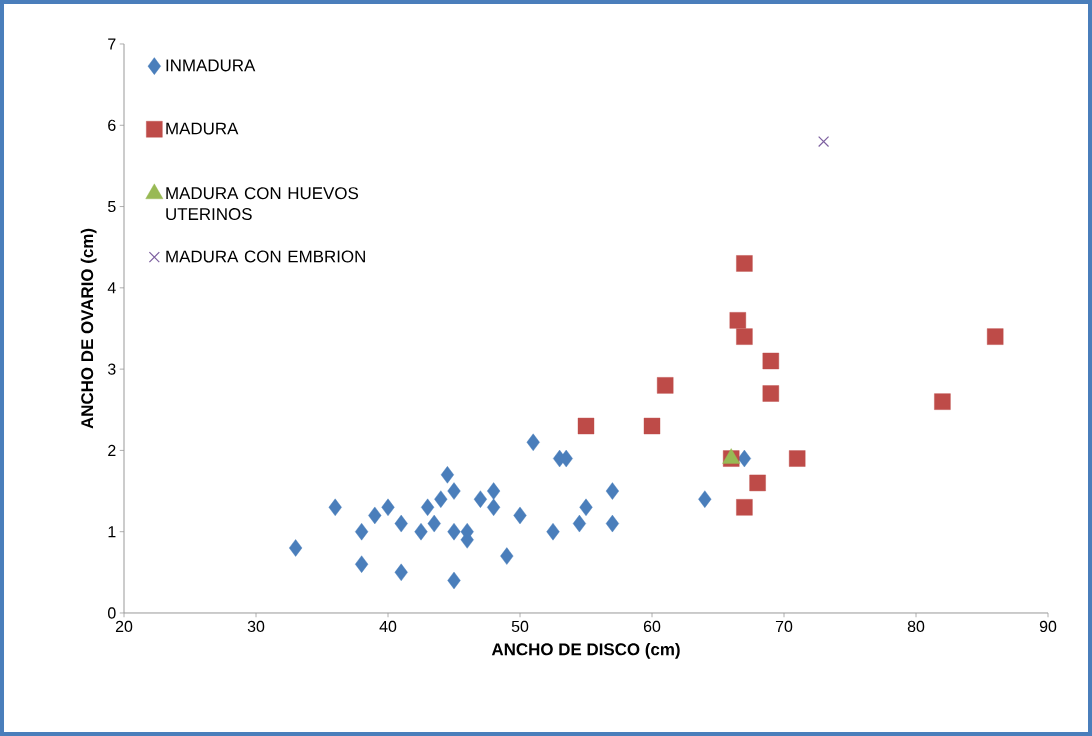 The height and width of the screenshot is (736, 1092). What do you see at coordinates (262, 204) in the screenshot?
I see `legend-label: MADURA CON HUEVOS UTERINOS` at bounding box center [262, 204].